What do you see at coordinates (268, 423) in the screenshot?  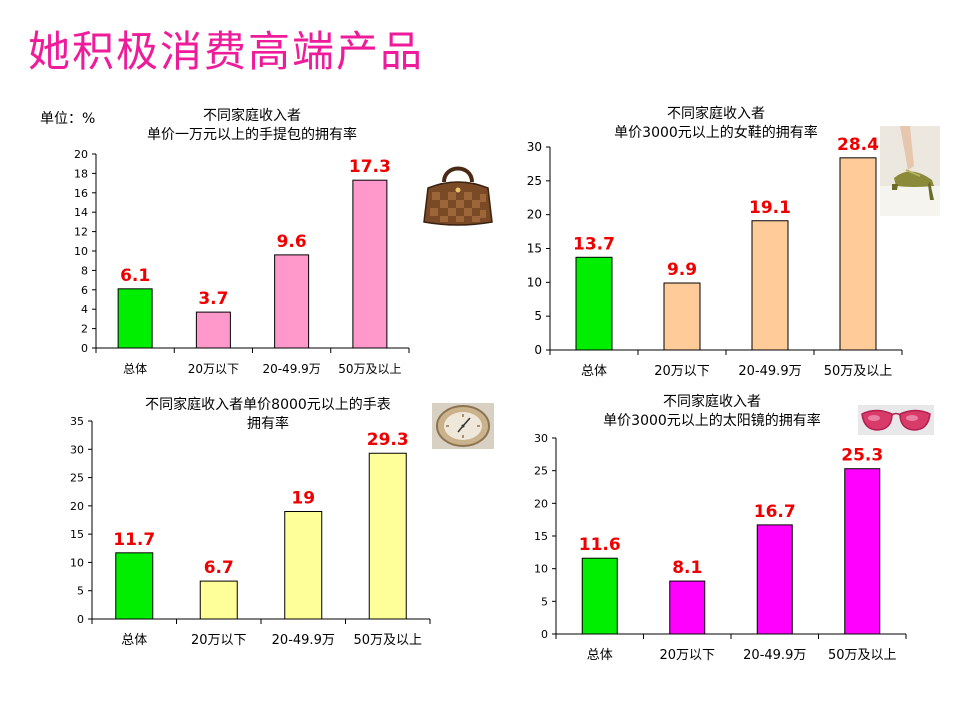 I see `chart-title-line: 拥有率` at bounding box center [268, 423].